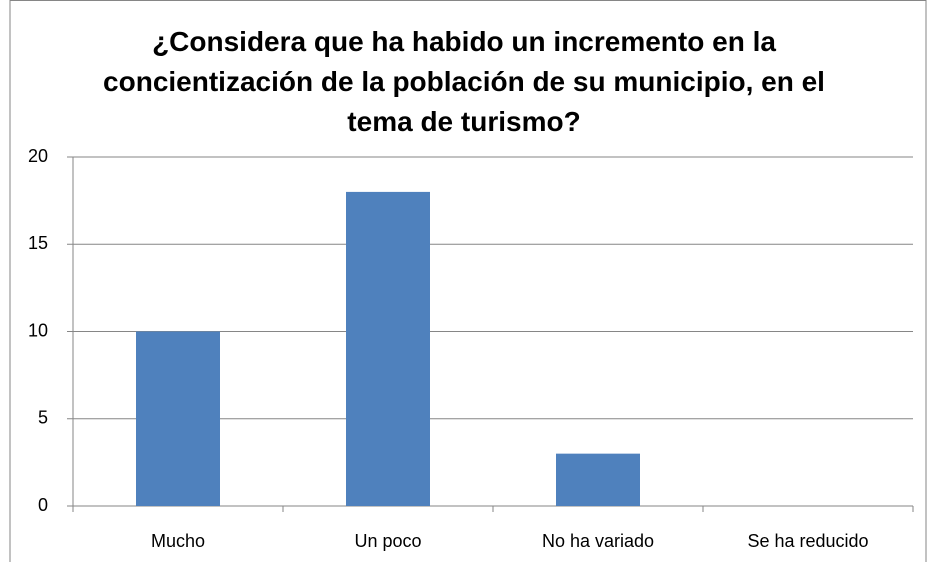 The height and width of the screenshot is (562, 928). I want to click on x-tick-label: Un poco, so click(387, 541).